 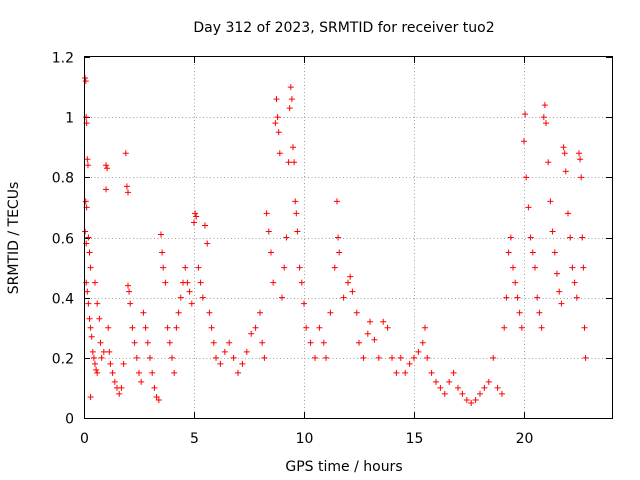 What do you see at coordinates (415, 439) in the screenshot?
I see `x-tick-label: 15` at bounding box center [415, 439].